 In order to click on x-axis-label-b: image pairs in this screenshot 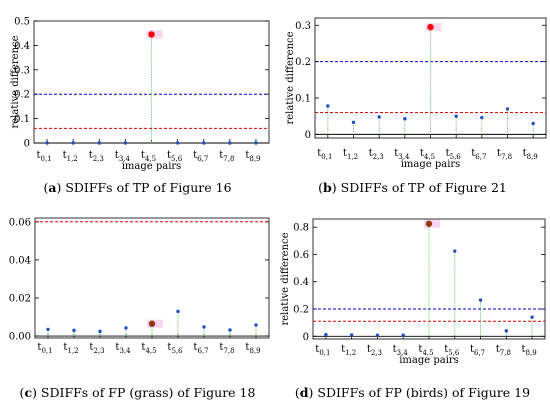, I will do `click(431, 164)`.